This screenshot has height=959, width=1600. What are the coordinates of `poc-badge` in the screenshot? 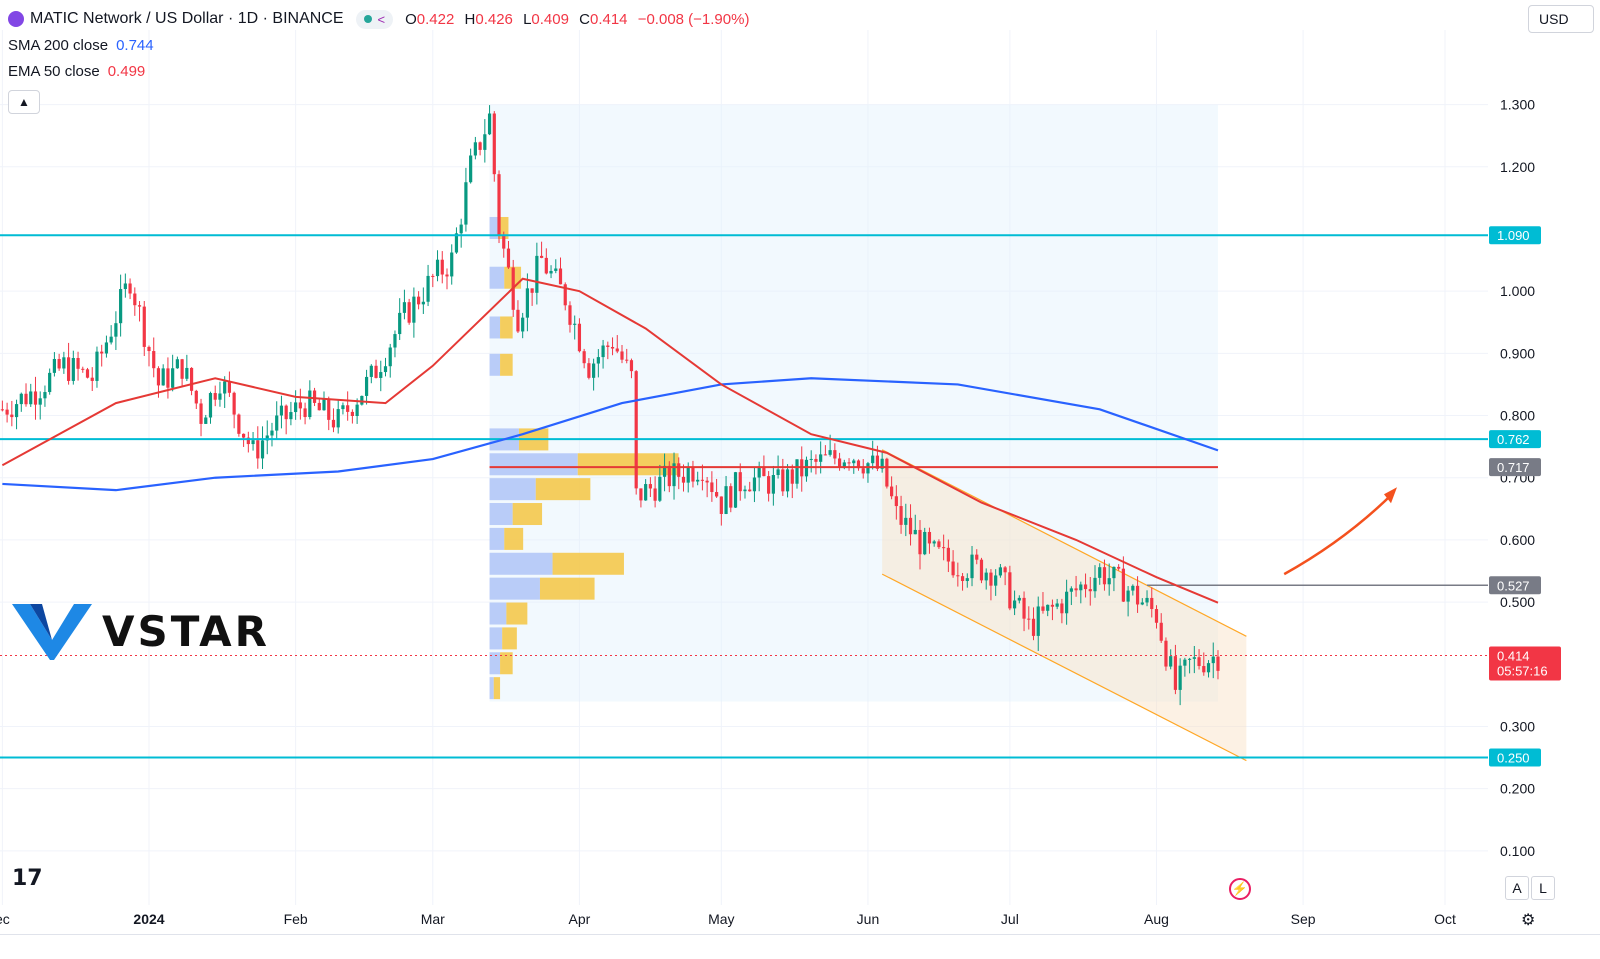 It's located at (1515, 467).